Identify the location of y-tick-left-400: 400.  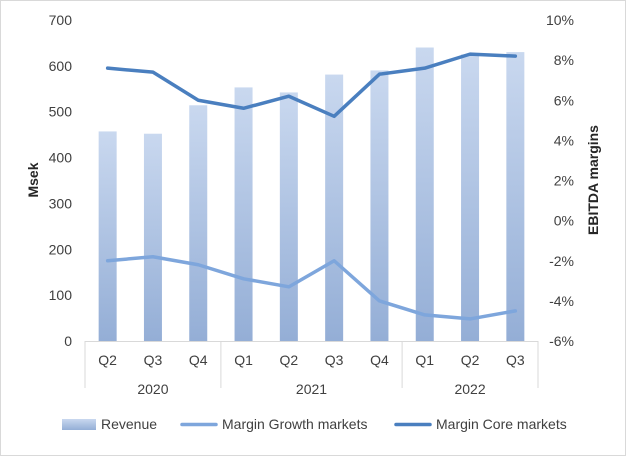
(61, 158).